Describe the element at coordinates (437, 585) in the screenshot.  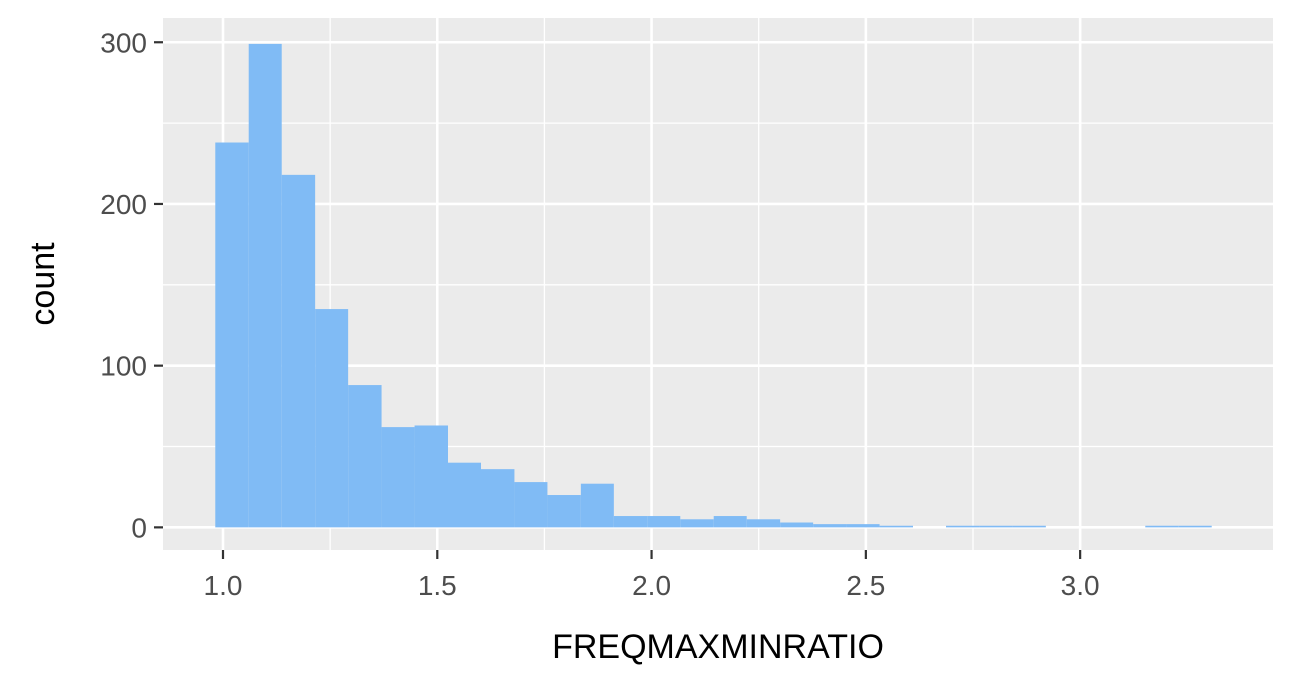
I see `x-tick-label: 1.5` at that location.